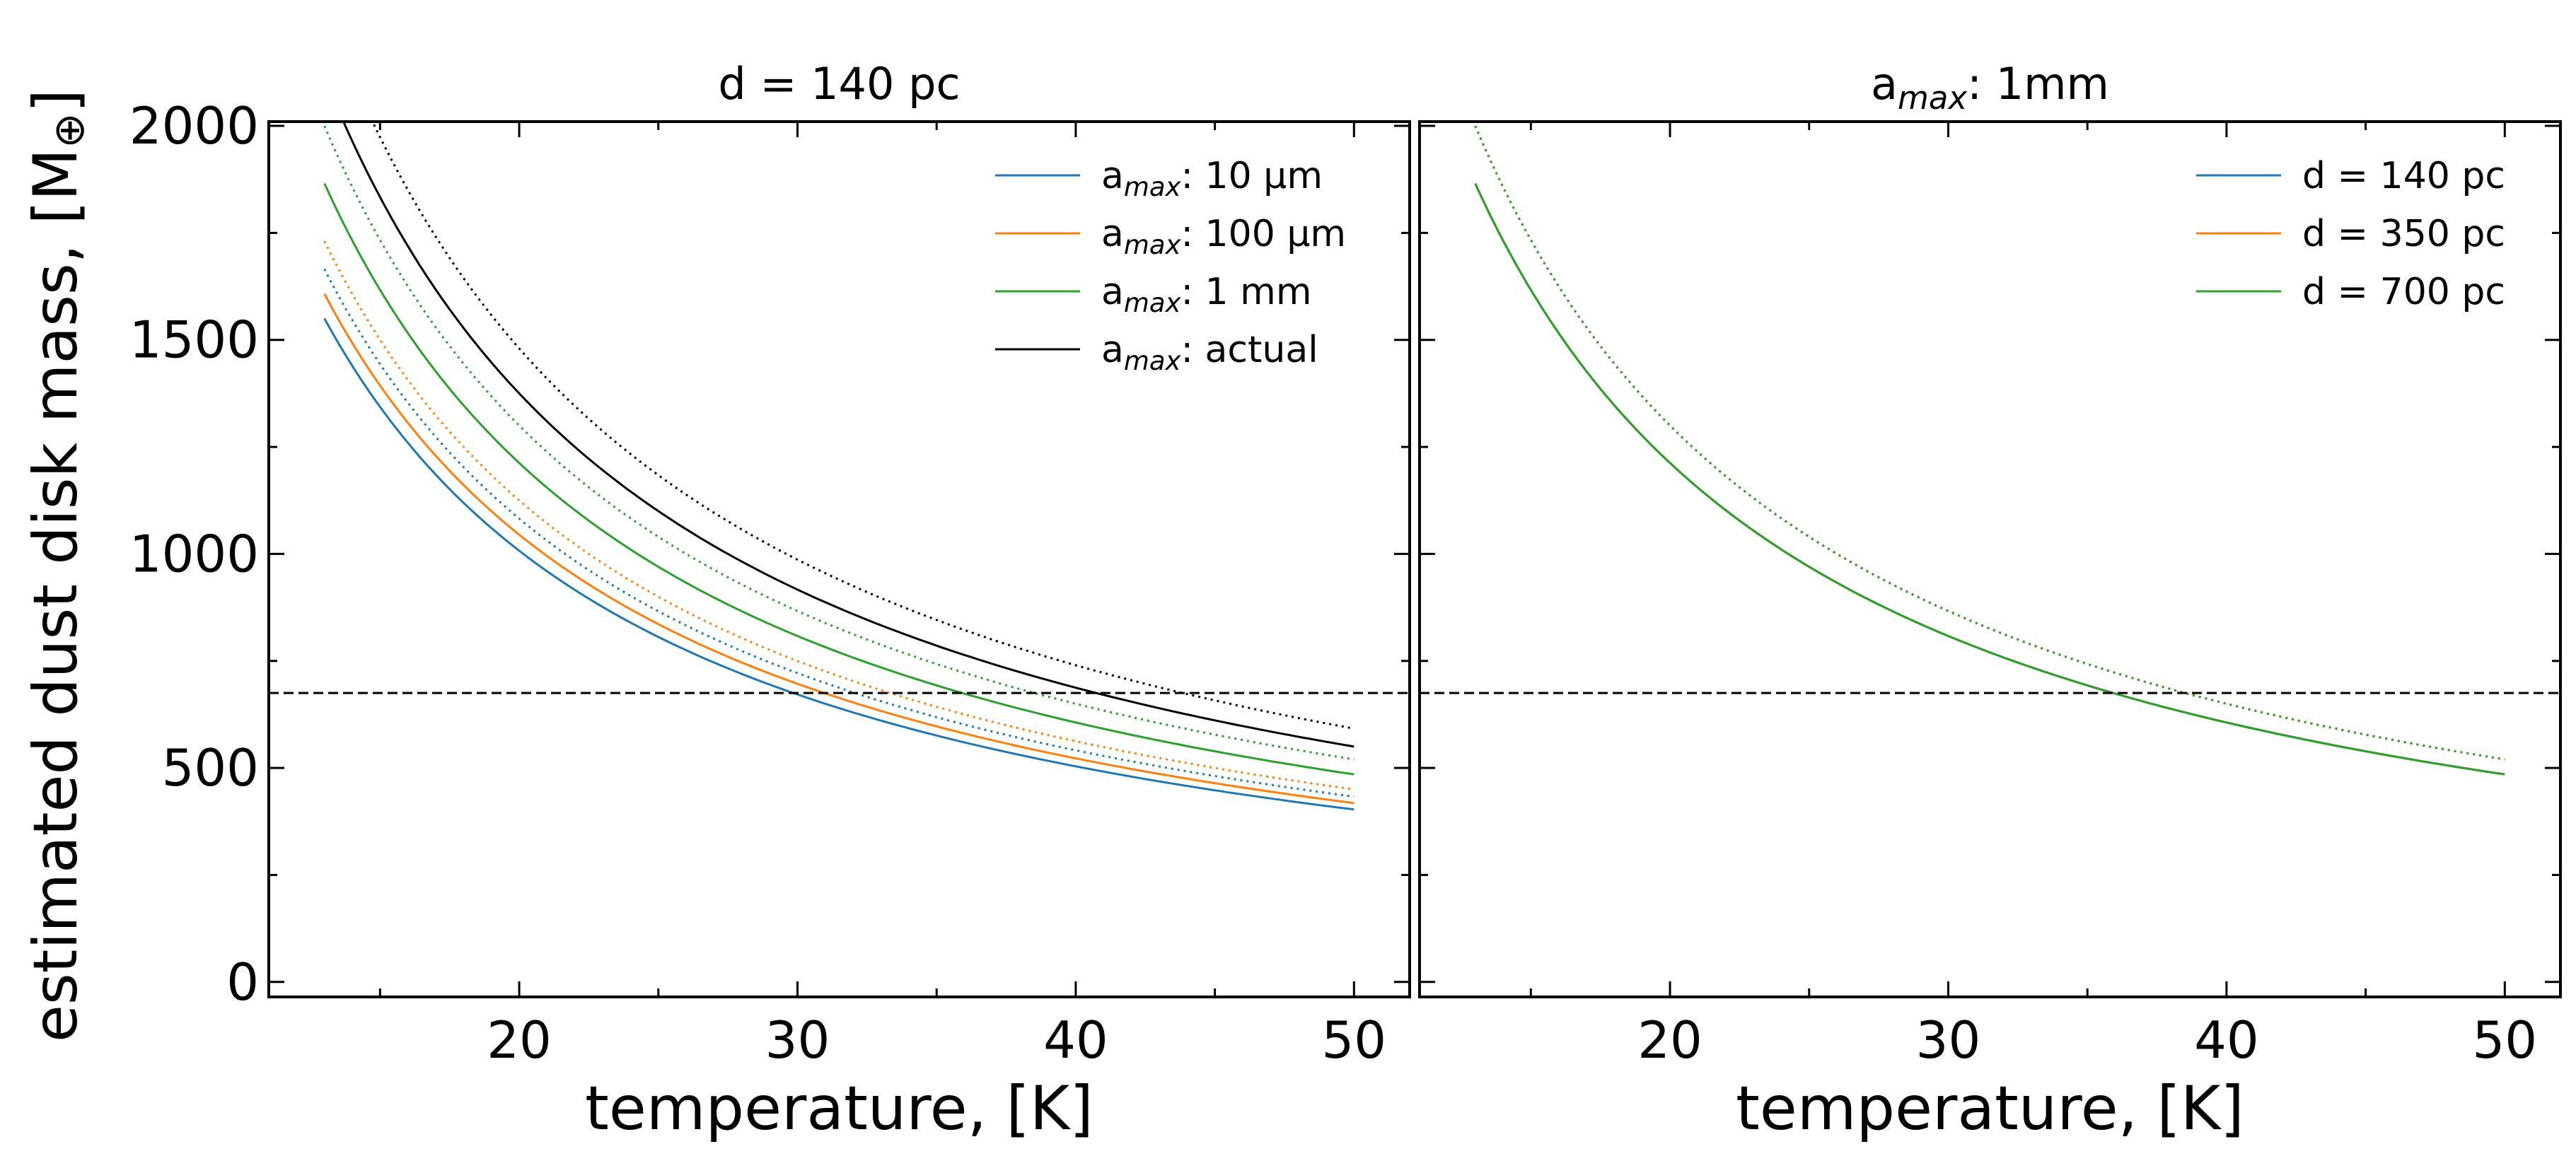 The width and height of the screenshot is (2576, 1173). I want to click on legend-label: amax: 1 mm, so click(1206, 294).